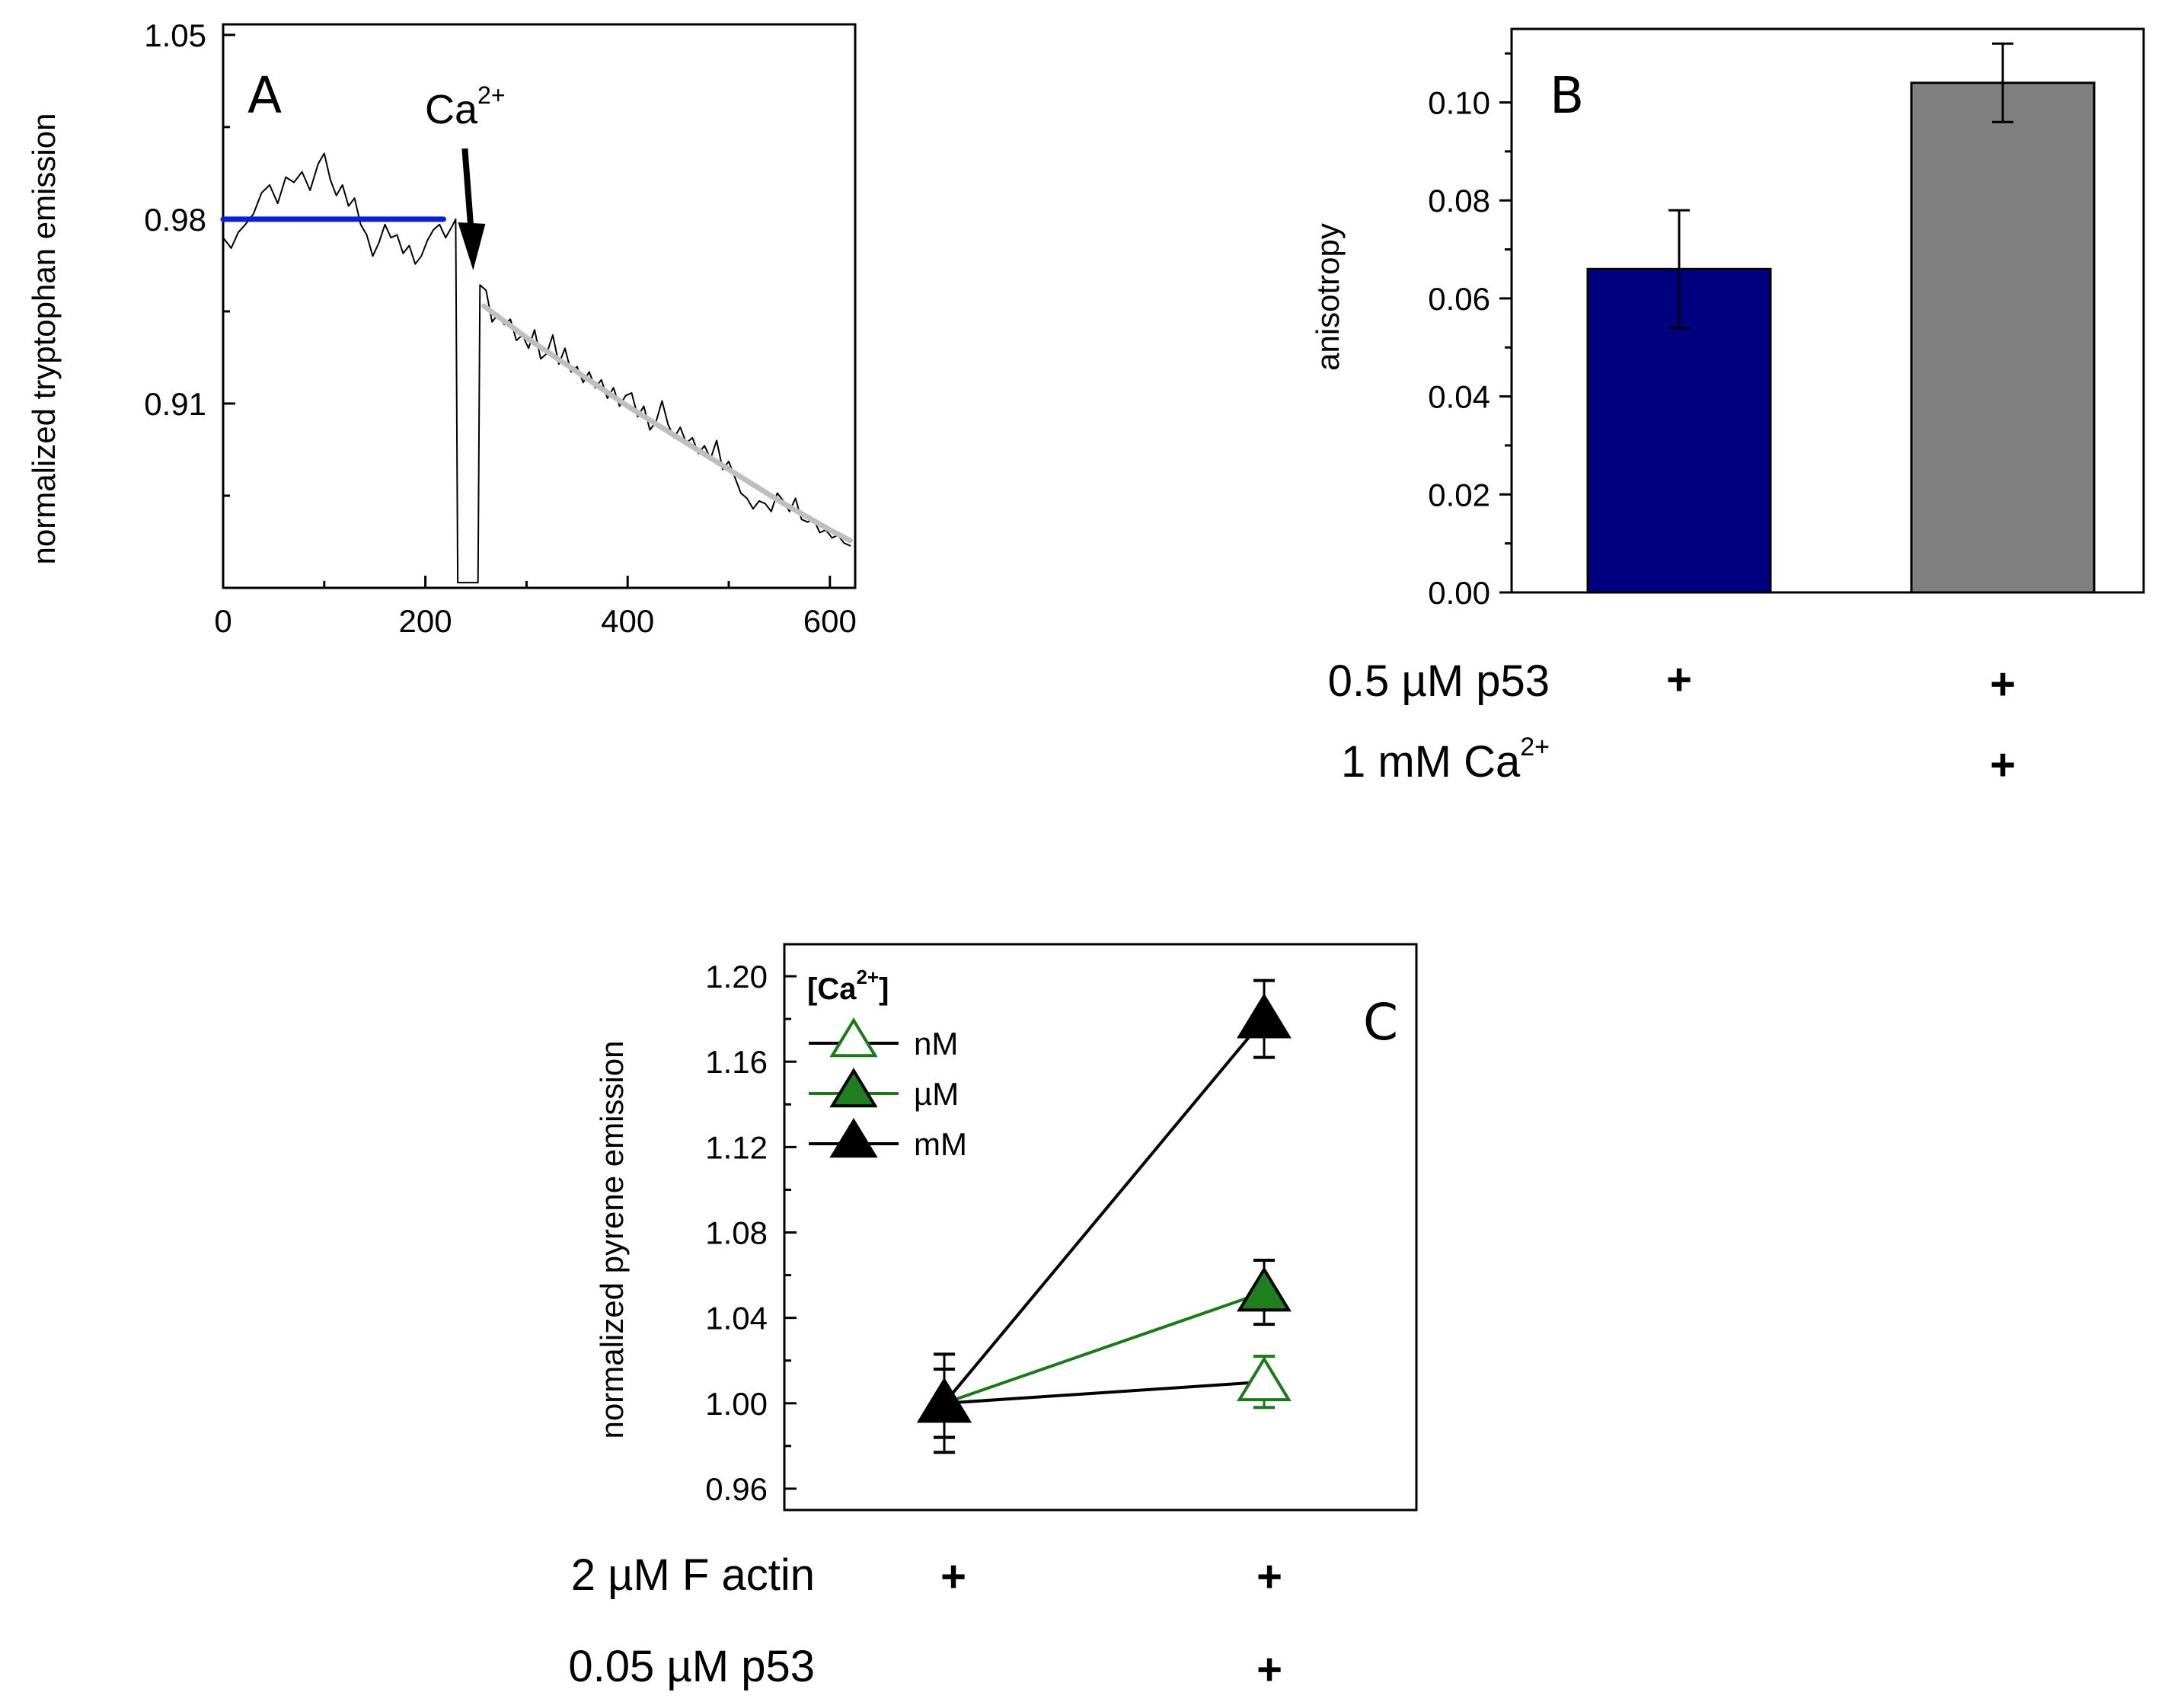  I want to click on panel-b-y-tick-label: 0.02, so click(1459, 494).